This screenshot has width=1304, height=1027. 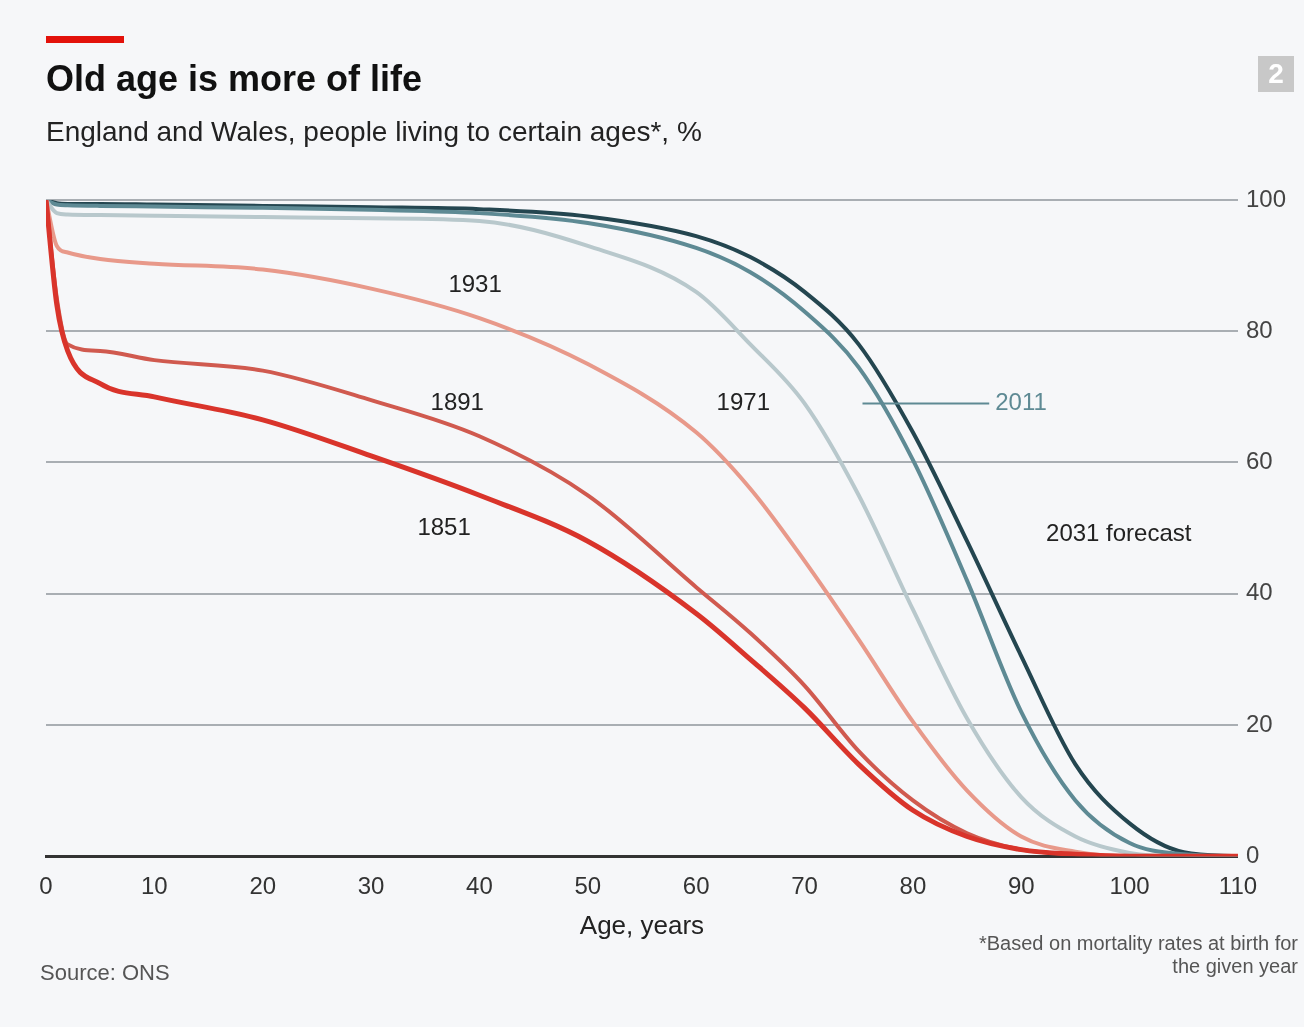 I want to click on x-tick-label: 70, so click(x=804, y=886).